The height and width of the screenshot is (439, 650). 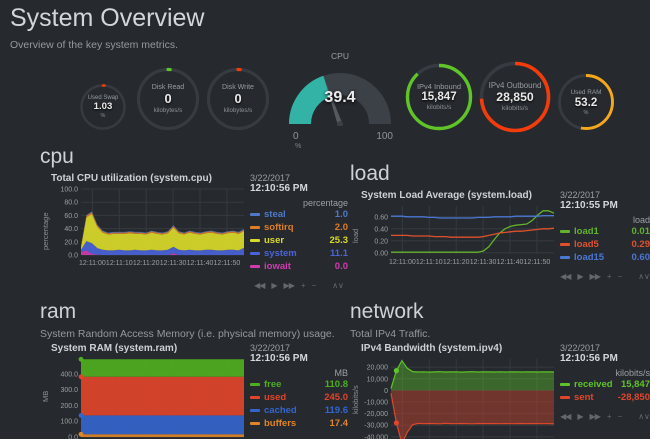 I want to click on legend-series-name: user, so click(x=274, y=240).